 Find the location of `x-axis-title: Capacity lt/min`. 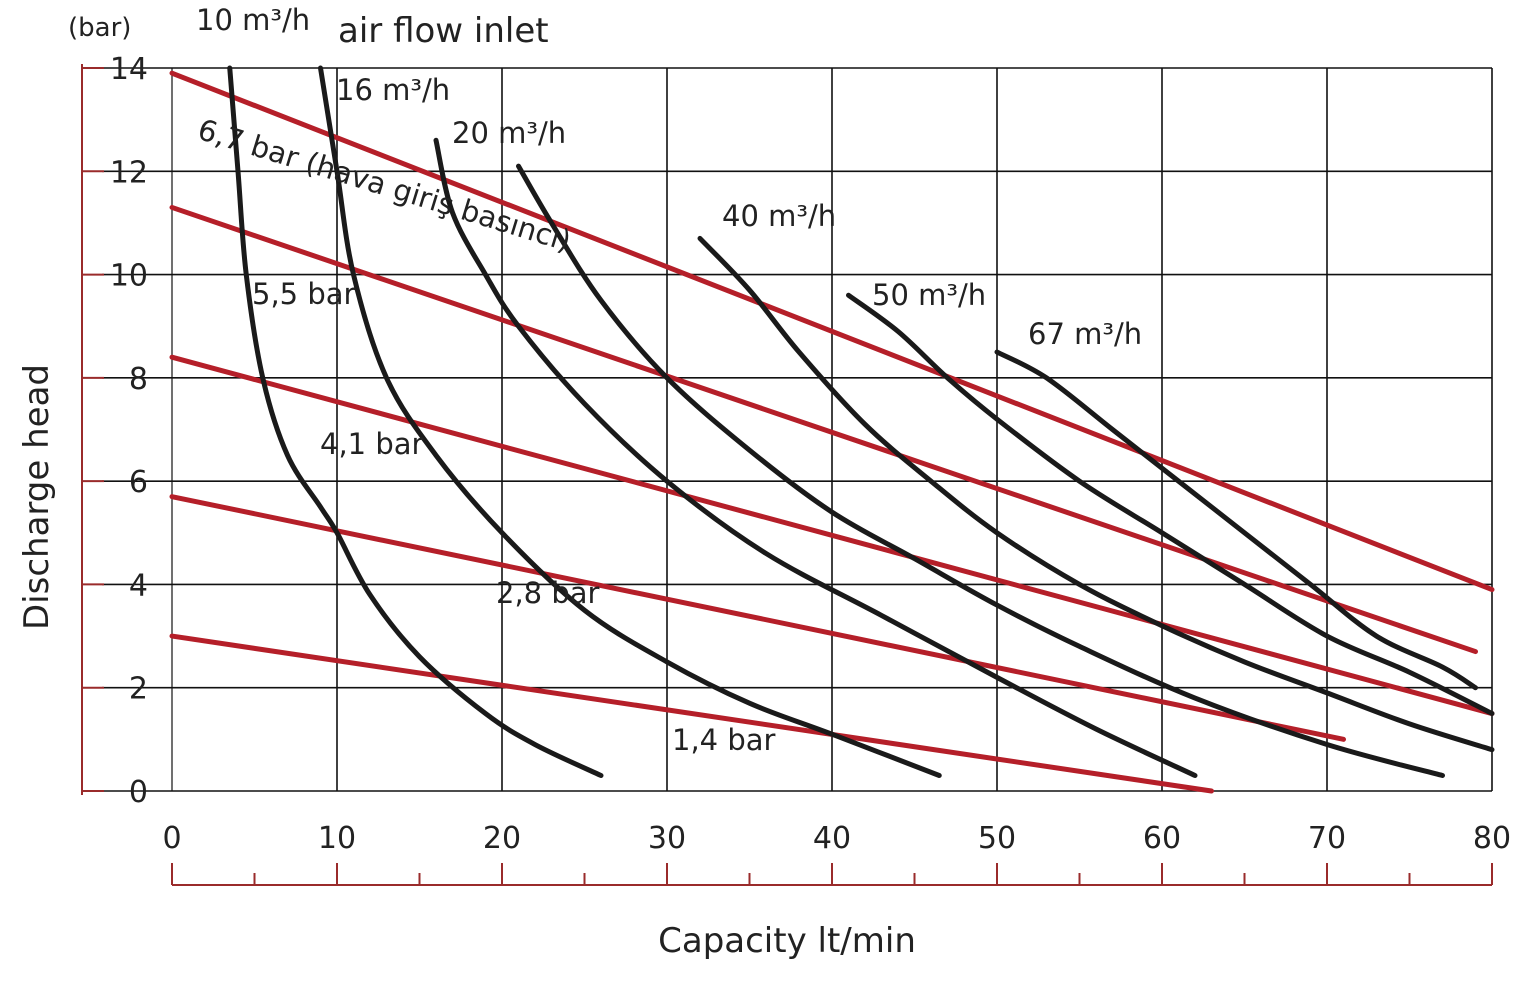

x-axis-title: Capacity lt/min is located at coordinates (787, 941).